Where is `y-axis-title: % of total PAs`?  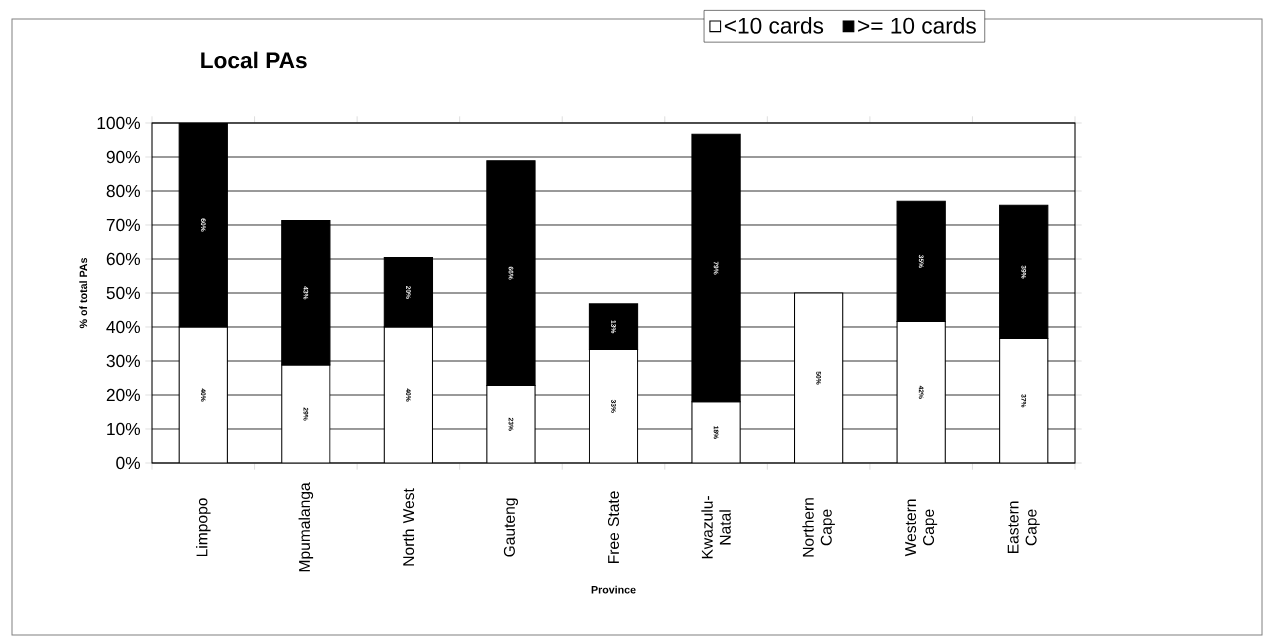 y-axis-title: % of total PAs is located at coordinates (83, 293).